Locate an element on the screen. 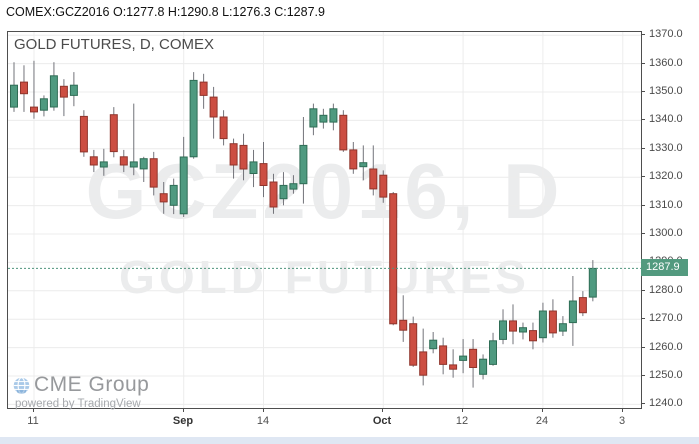  price-axis-label: 1270.0 is located at coordinates (666, 318).